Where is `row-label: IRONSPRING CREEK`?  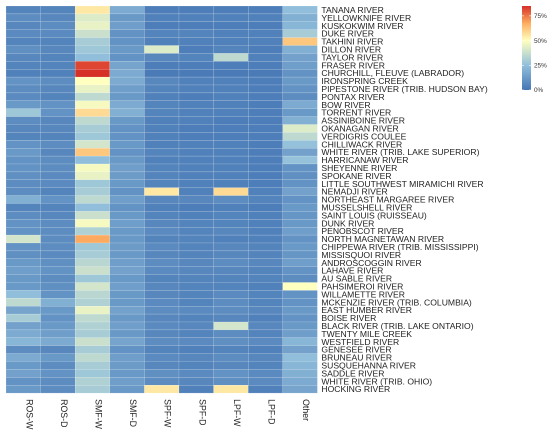
row-label: IRONSPRING CREEK is located at coordinates (364, 81).